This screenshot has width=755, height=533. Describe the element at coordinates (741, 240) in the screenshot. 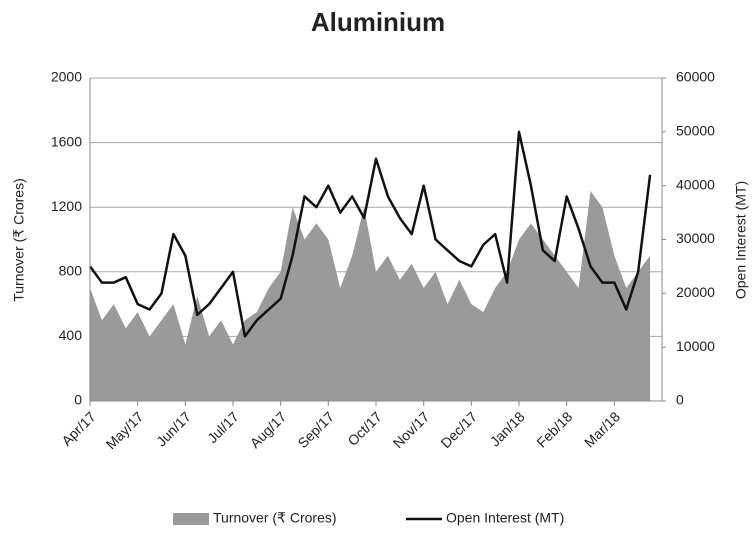

I see `y2-axis-title: Open Interest (MT)` at that location.